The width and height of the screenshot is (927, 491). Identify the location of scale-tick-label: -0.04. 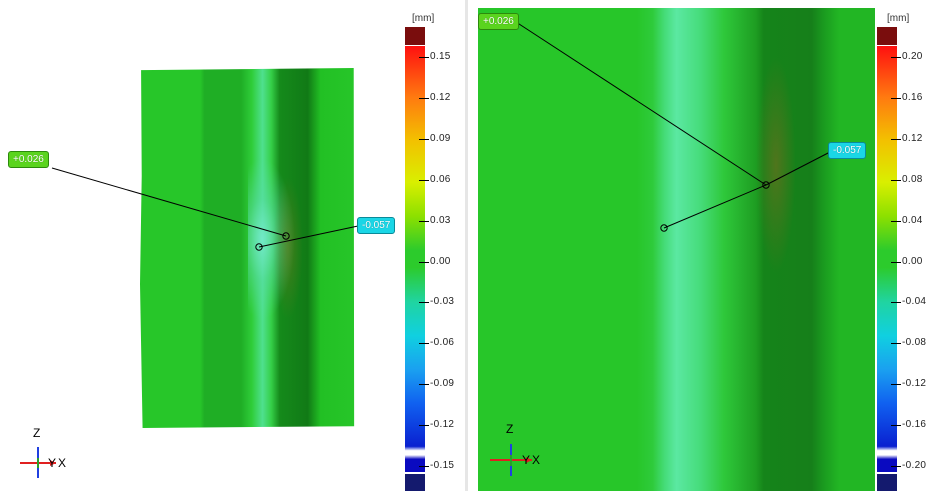
(914, 302).